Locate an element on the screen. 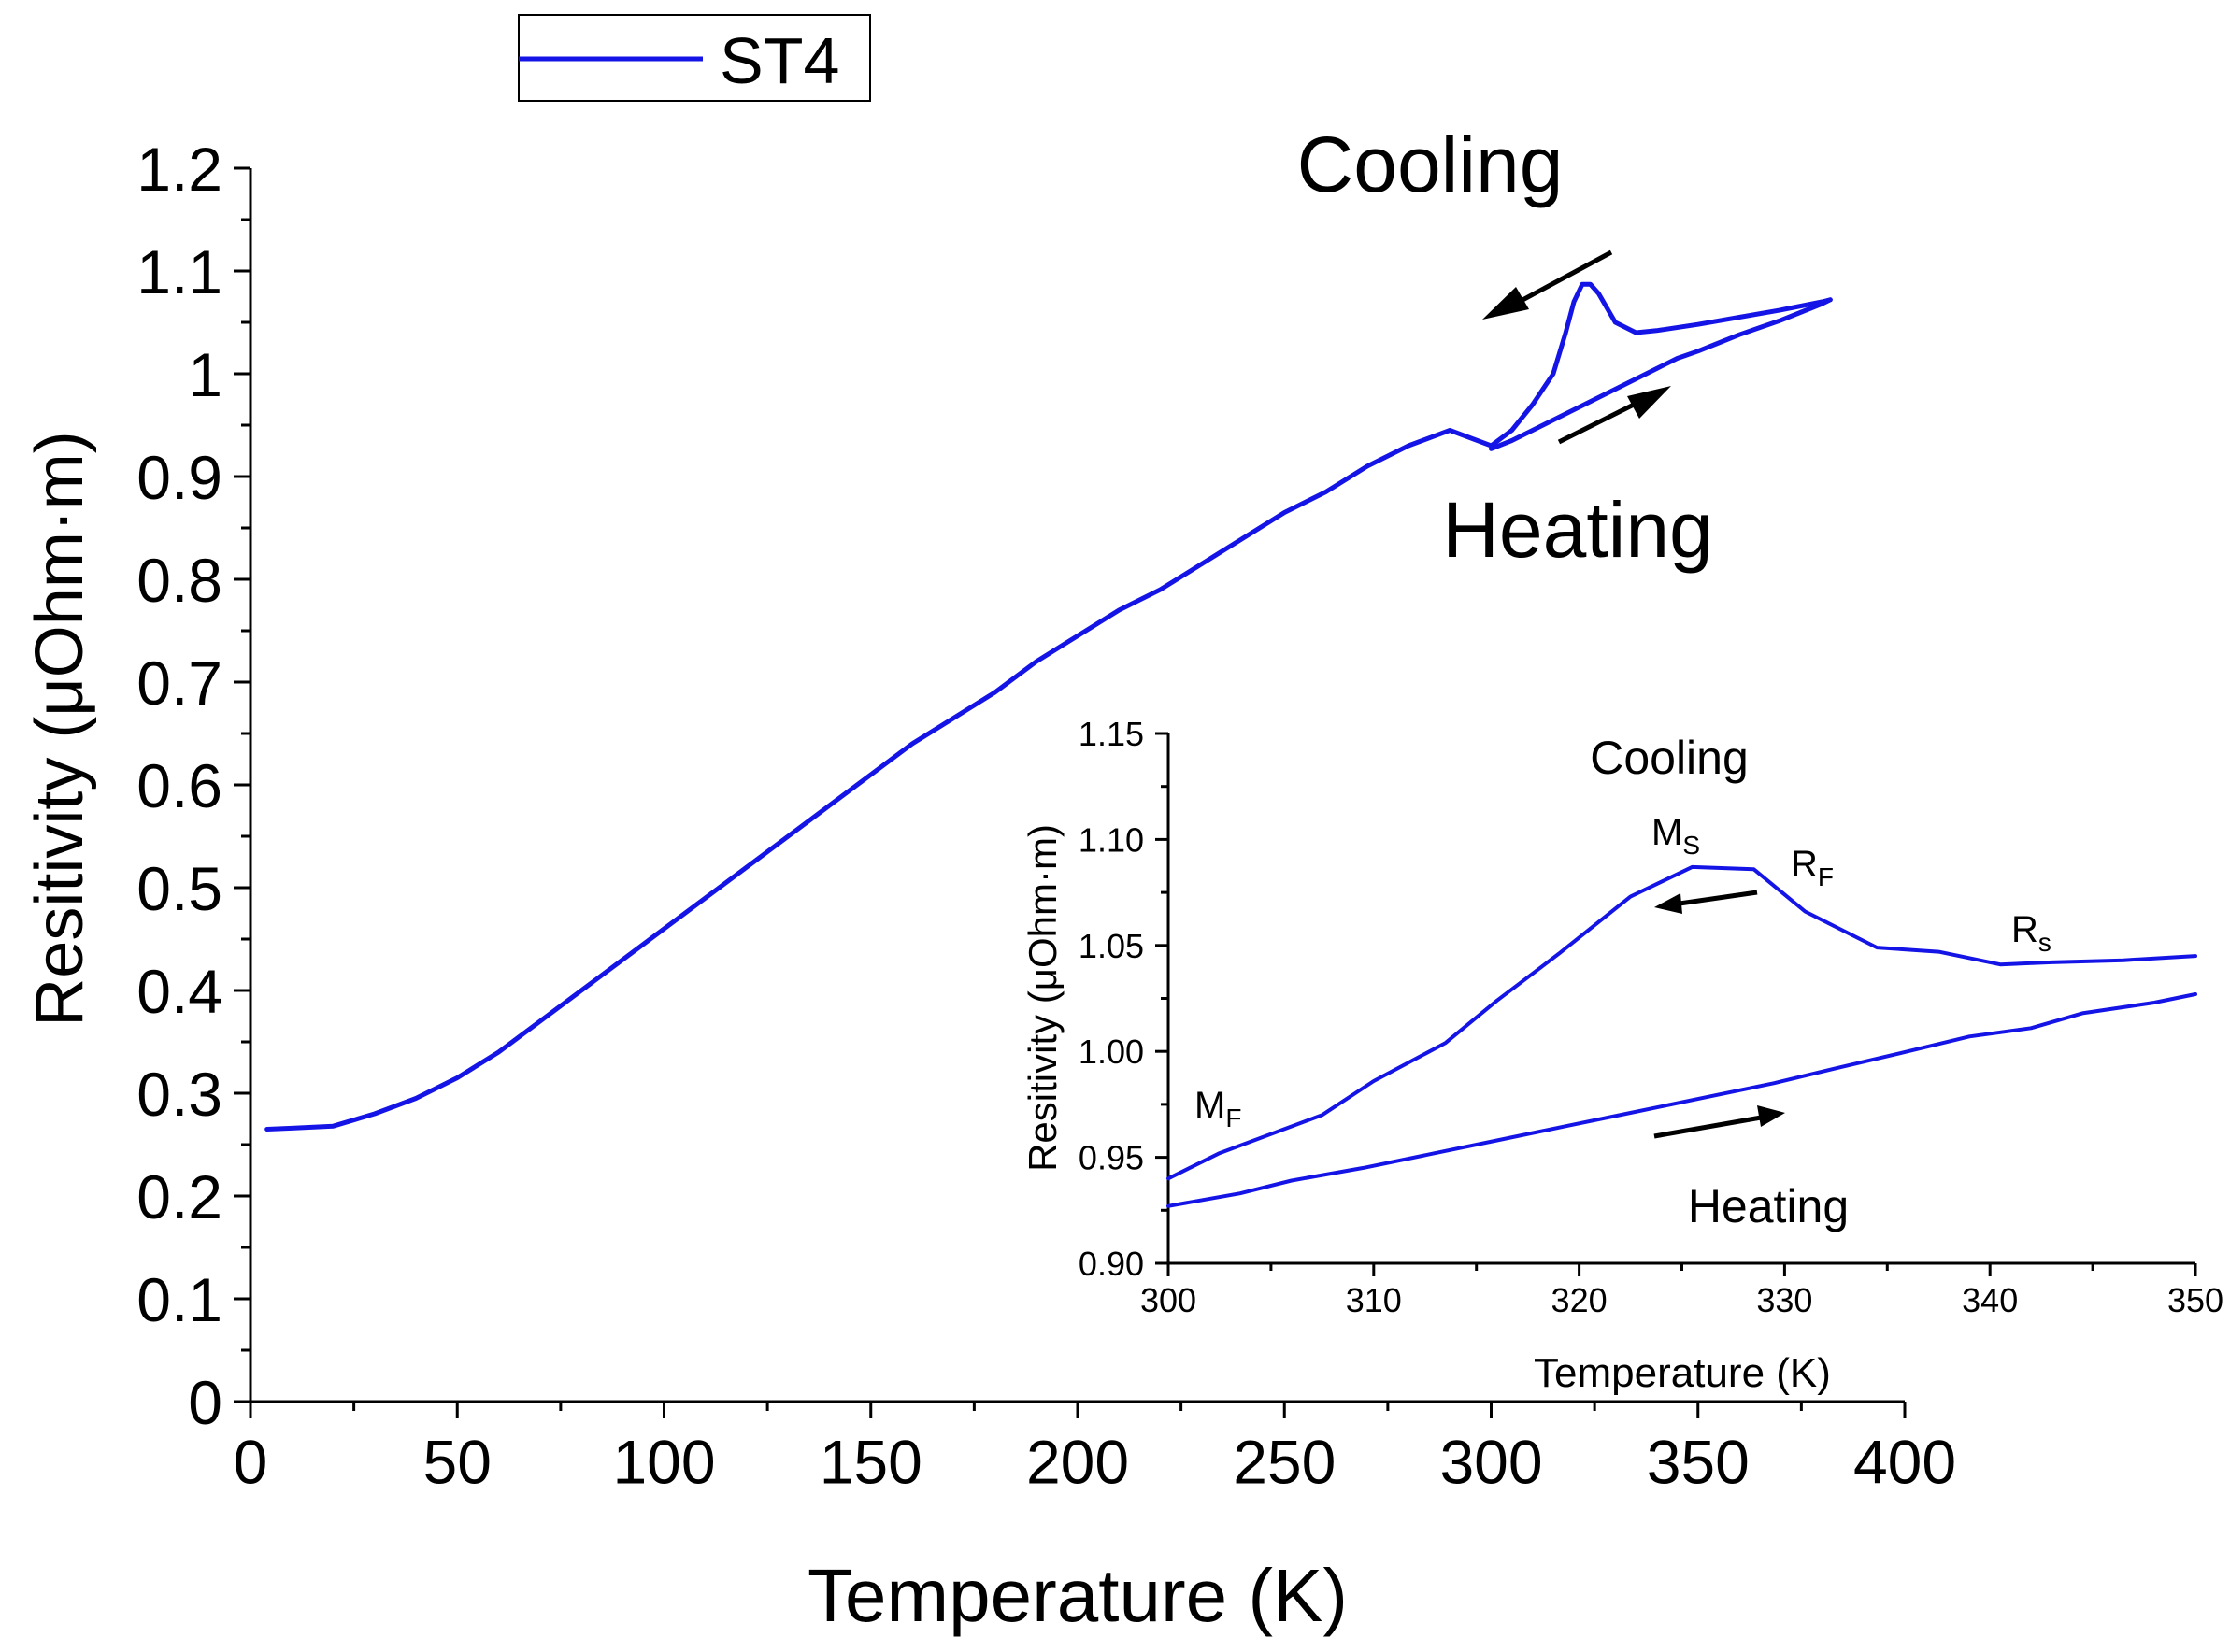  inset-y-tick-label: 1.05 is located at coordinates (1111, 946).